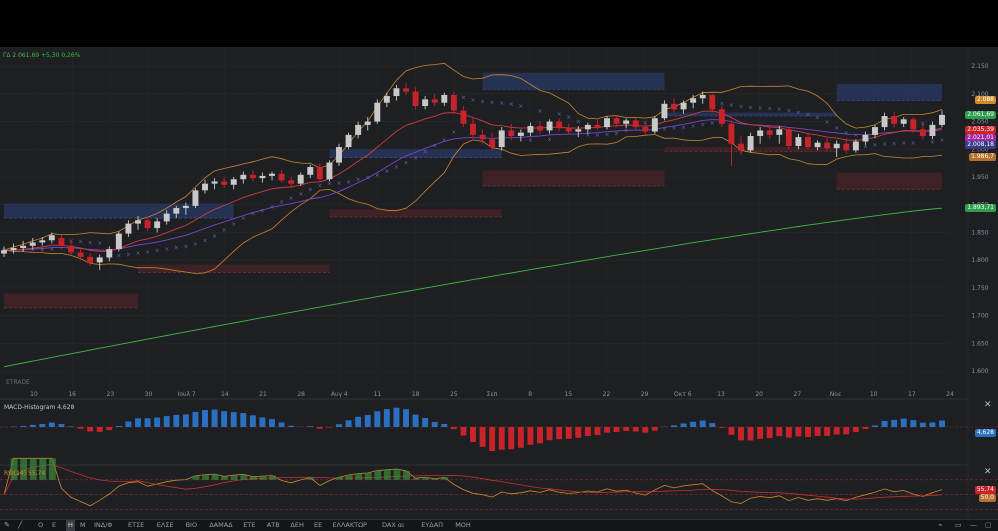  Describe the element at coordinates (985, 433) in the screenshot. I see `macd-value-tag: 4,628` at that location.